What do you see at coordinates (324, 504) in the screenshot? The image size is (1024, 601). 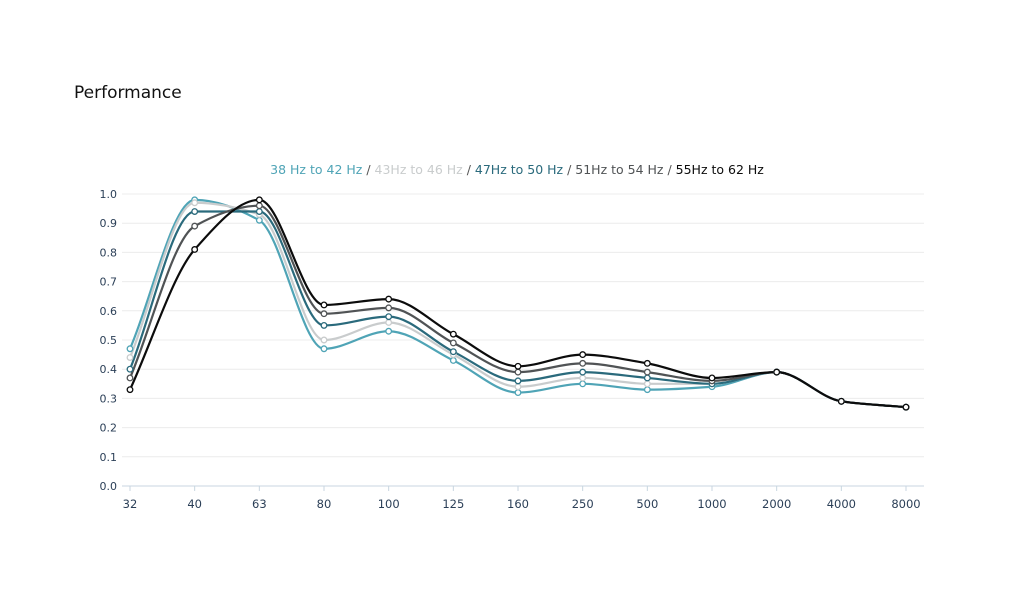 I see `x-tick-label: 80` at bounding box center [324, 504].